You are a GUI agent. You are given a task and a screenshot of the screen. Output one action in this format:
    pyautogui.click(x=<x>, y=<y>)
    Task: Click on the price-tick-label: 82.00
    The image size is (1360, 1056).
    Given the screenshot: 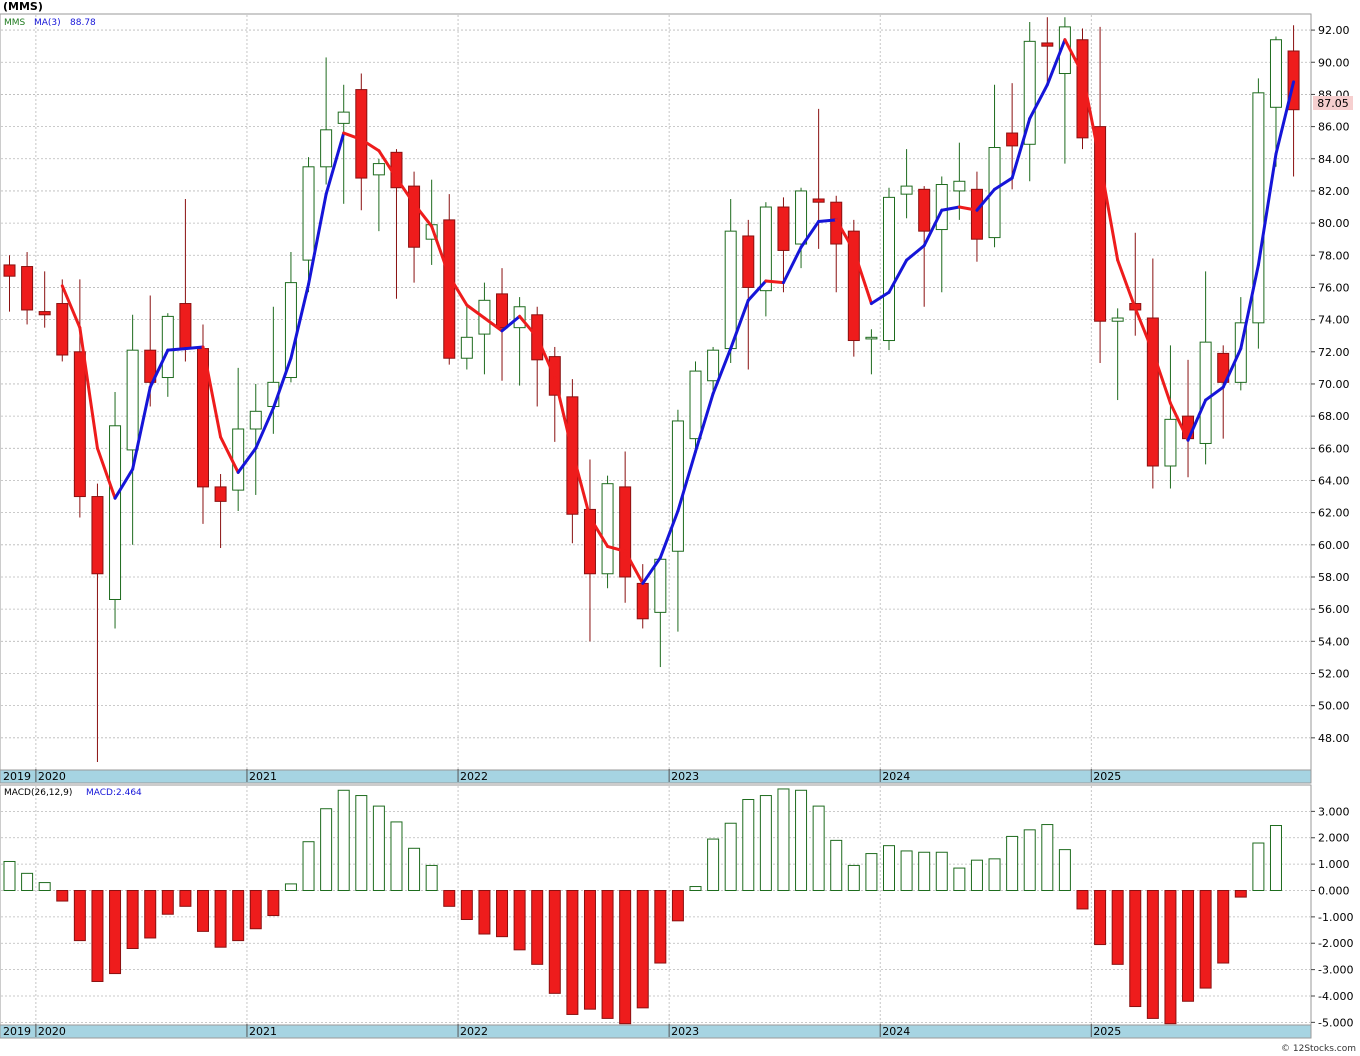 What is the action you would take?
    pyautogui.click(x=1334, y=191)
    